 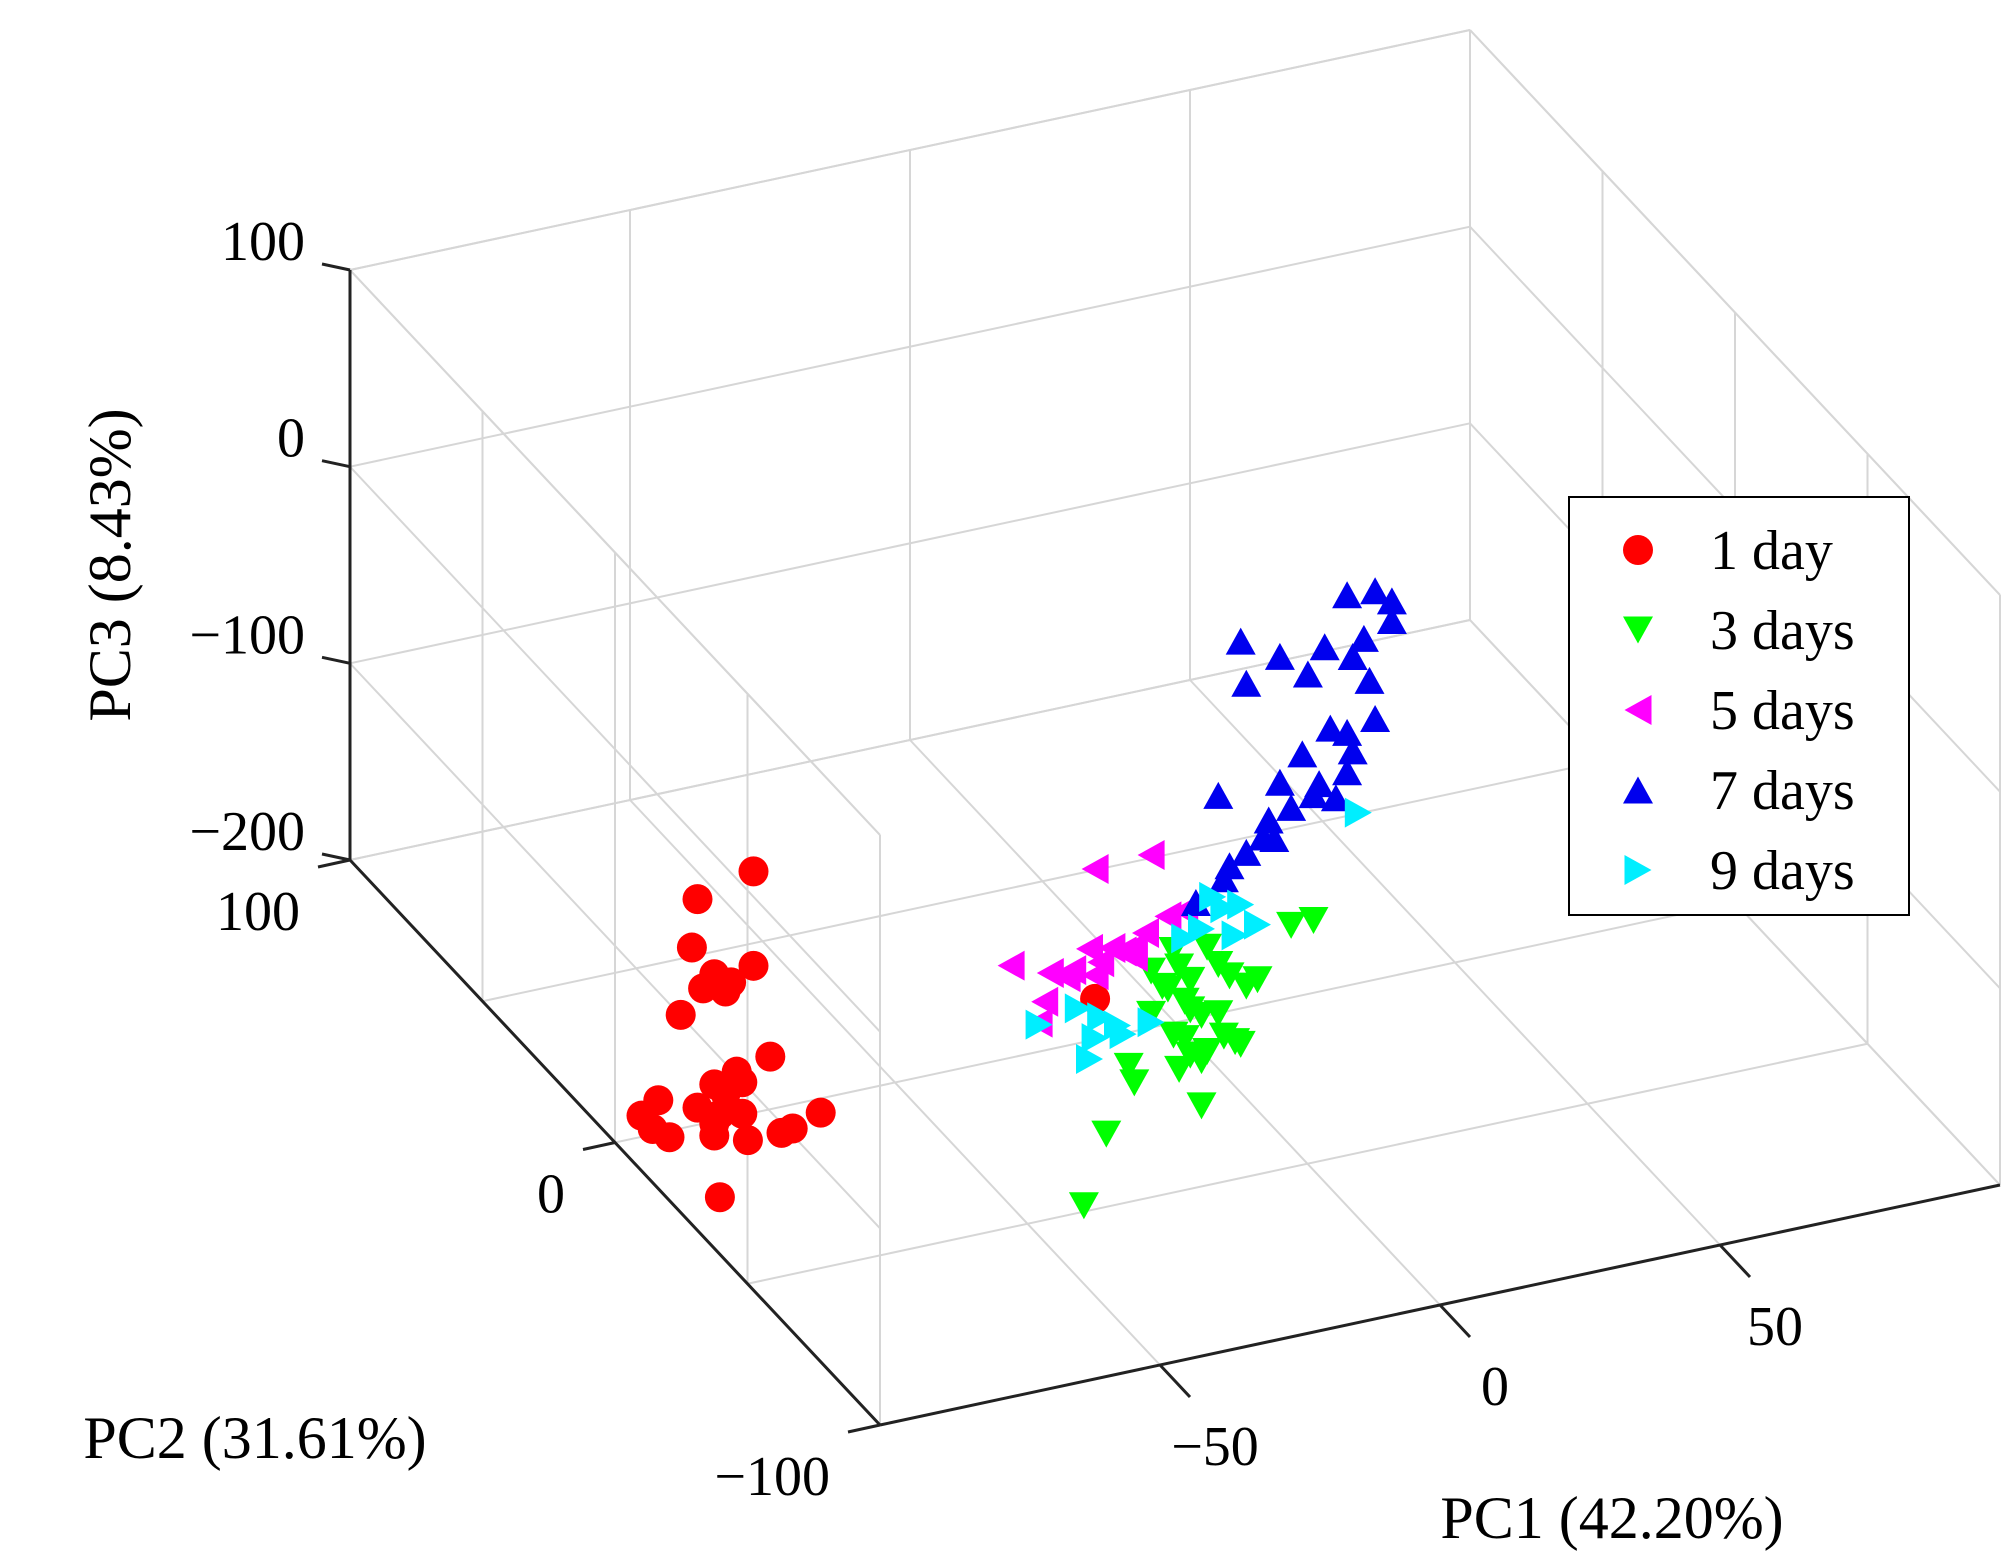 What do you see at coordinates (1638, 630) in the screenshot?
I see `legend-marker-3-days` at bounding box center [1638, 630].